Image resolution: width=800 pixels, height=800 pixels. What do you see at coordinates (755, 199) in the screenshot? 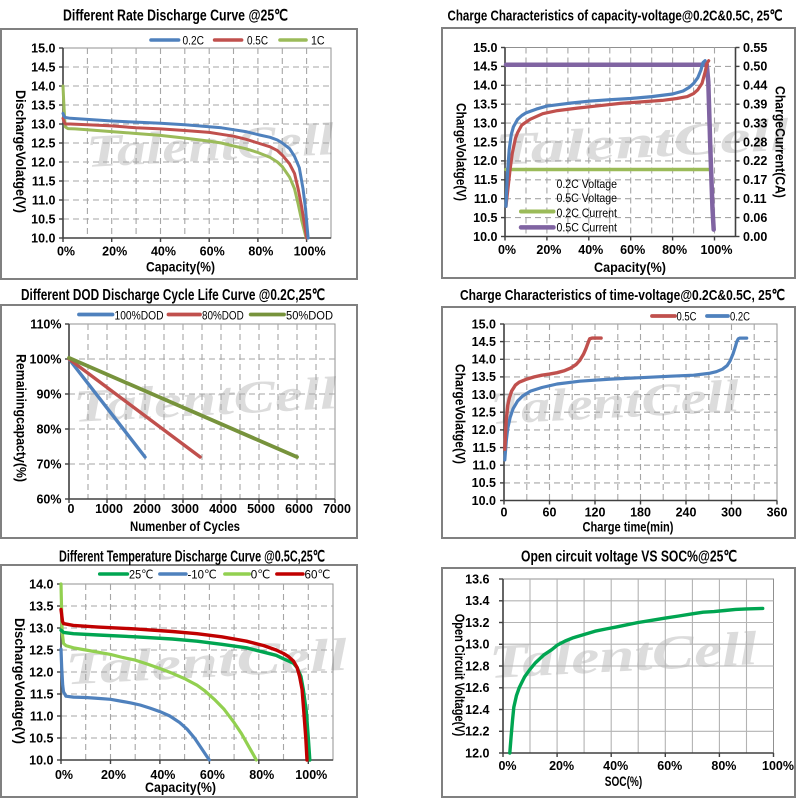
I see `svg-text: 0.11` at bounding box center [755, 199].